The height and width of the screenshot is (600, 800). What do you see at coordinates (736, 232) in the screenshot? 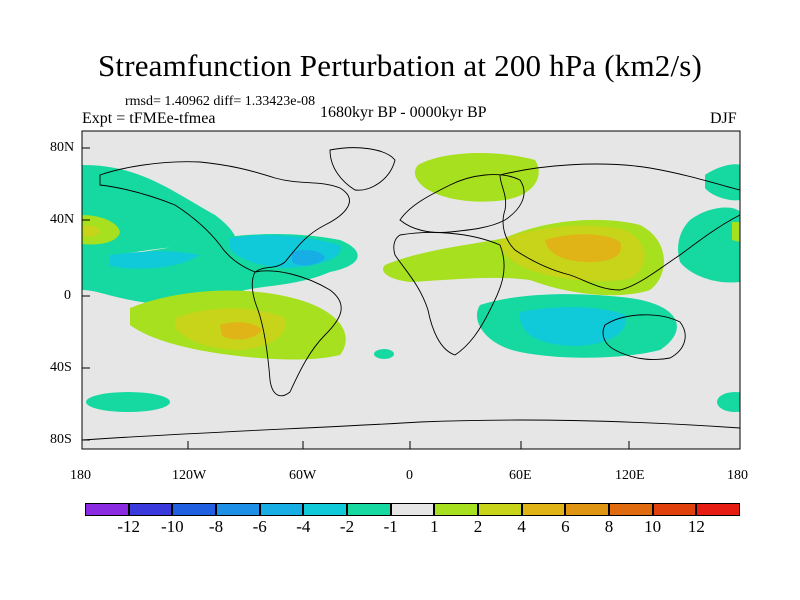
I see `contour-yellow-wpac` at bounding box center [736, 232].